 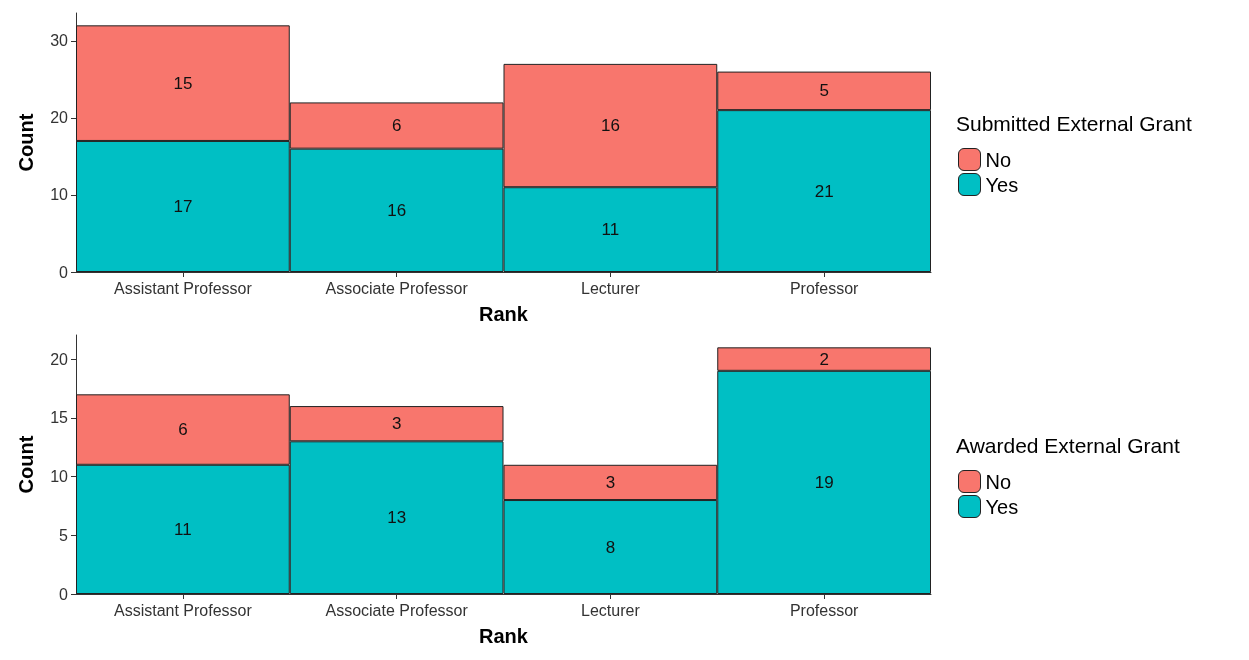 What do you see at coordinates (397, 518) in the screenshot?
I see `data-label: 13` at bounding box center [397, 518].